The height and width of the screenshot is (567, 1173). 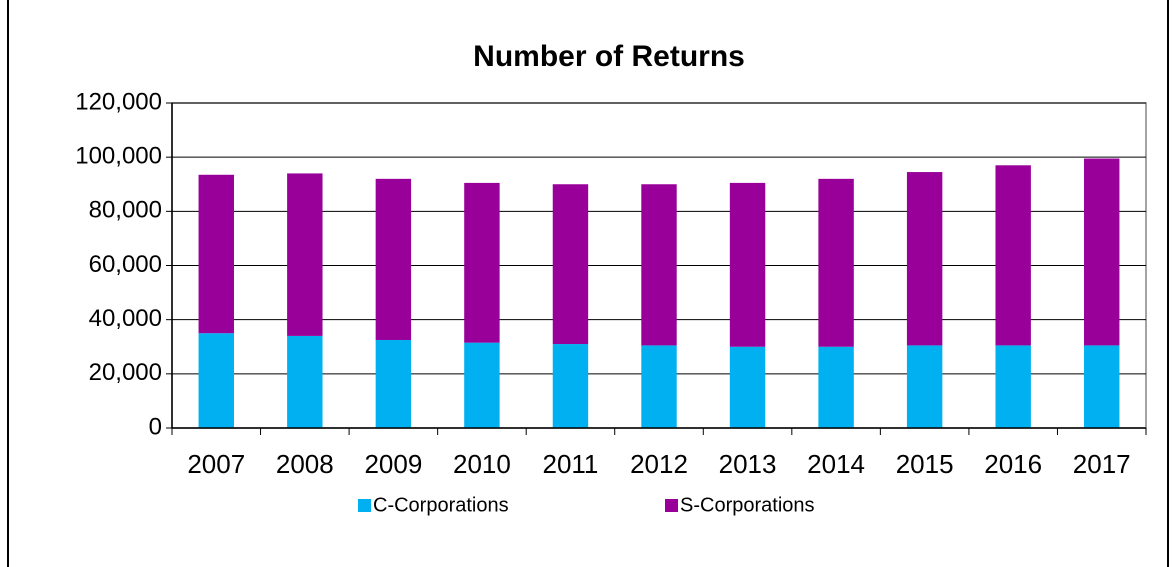 I want to click on x-tick-label: 2008, so click(x=305, y=464).